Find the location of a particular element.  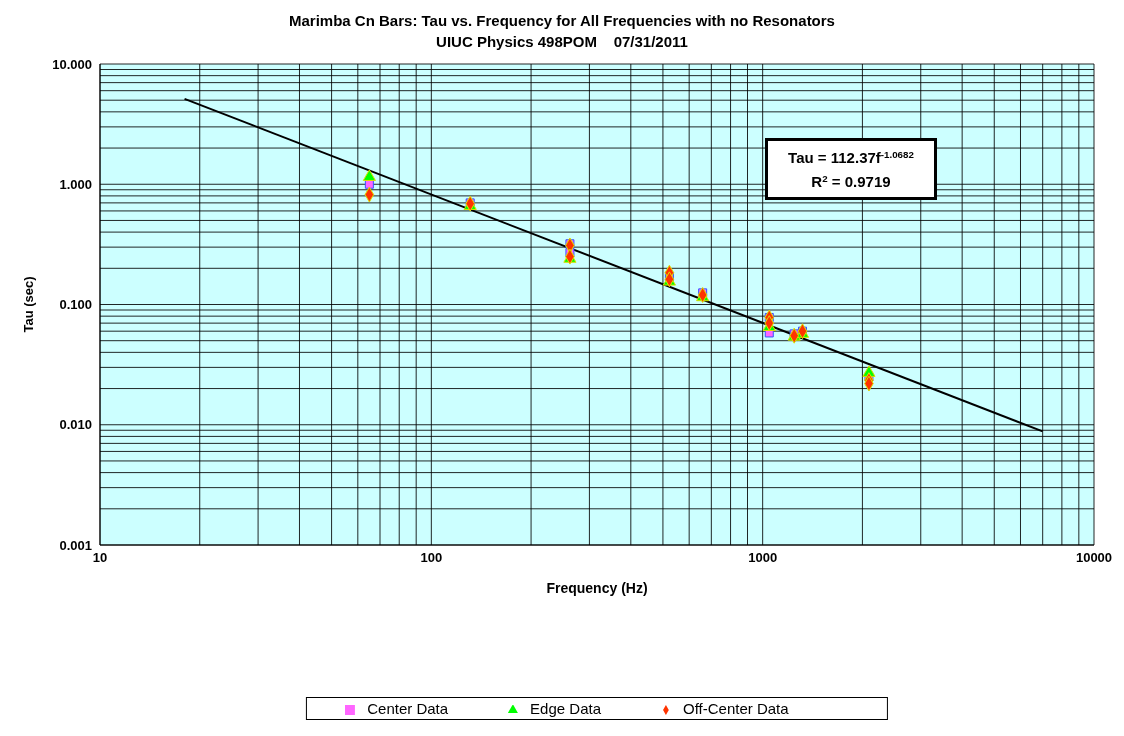

legend-label: Edge Data is located at coordinates (565, 708).